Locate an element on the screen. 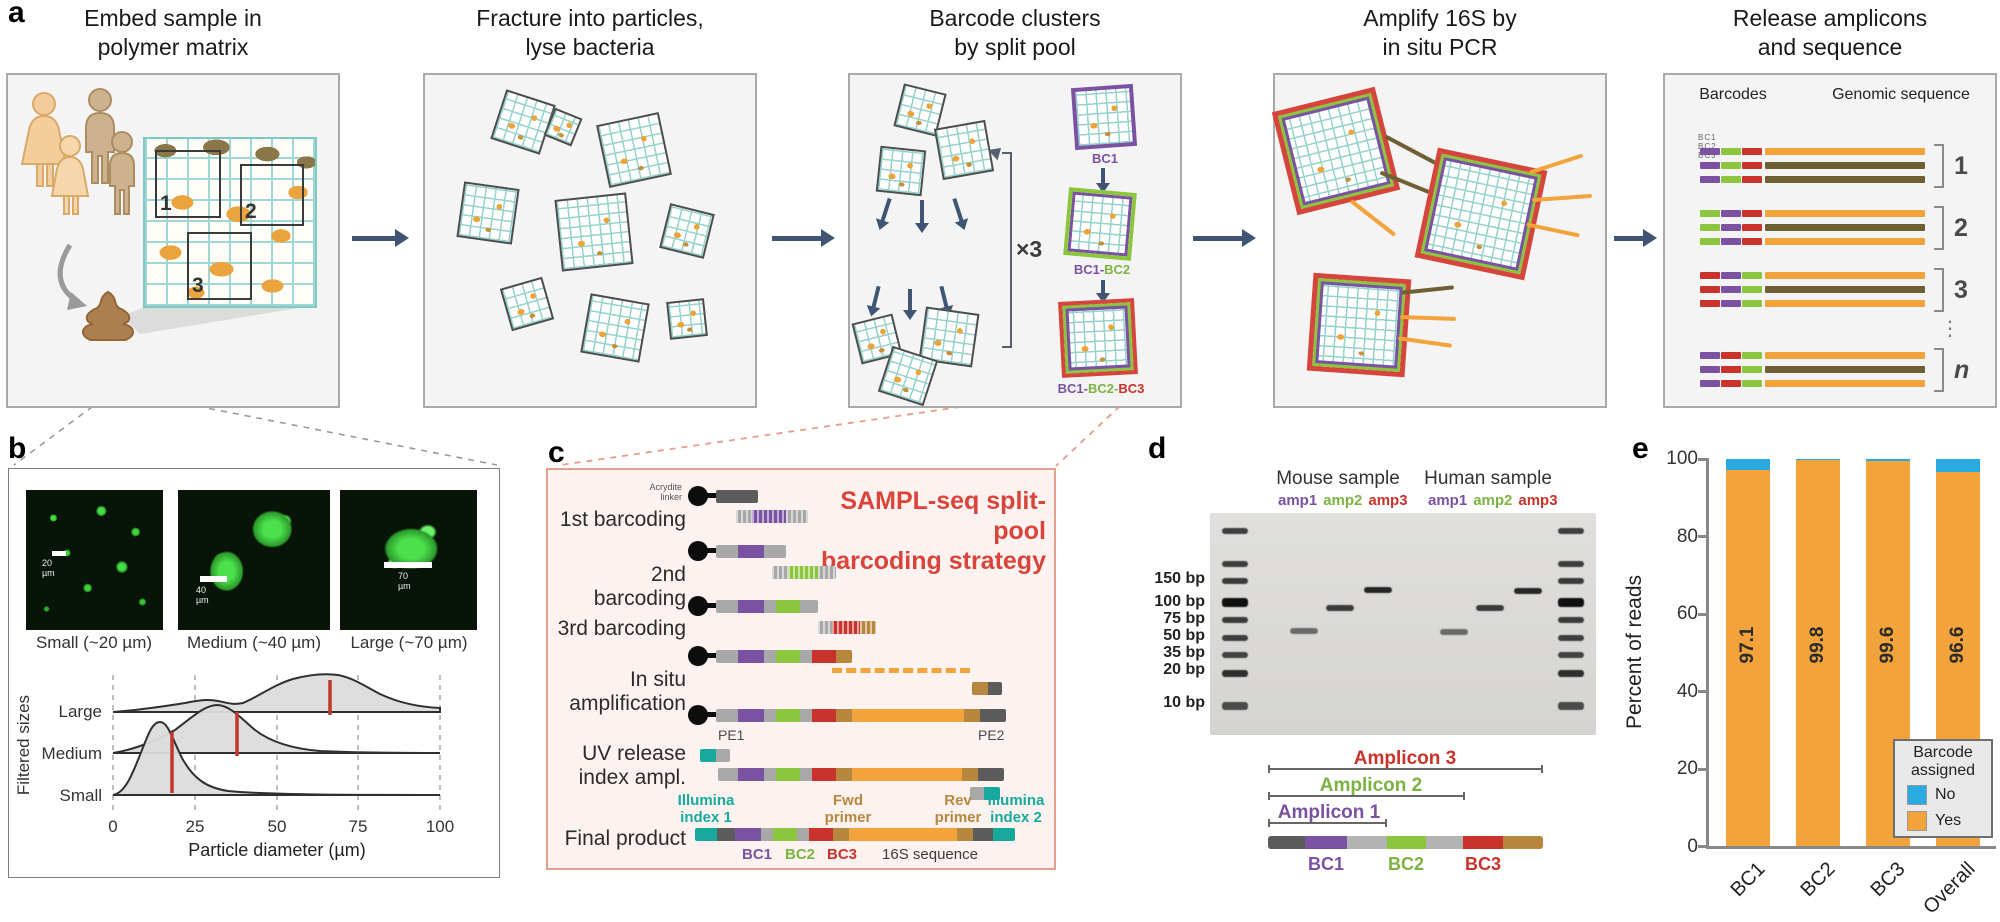 The image size is (2000, 922). b-xtick-75: 75 is located at coordinates (358, 826).